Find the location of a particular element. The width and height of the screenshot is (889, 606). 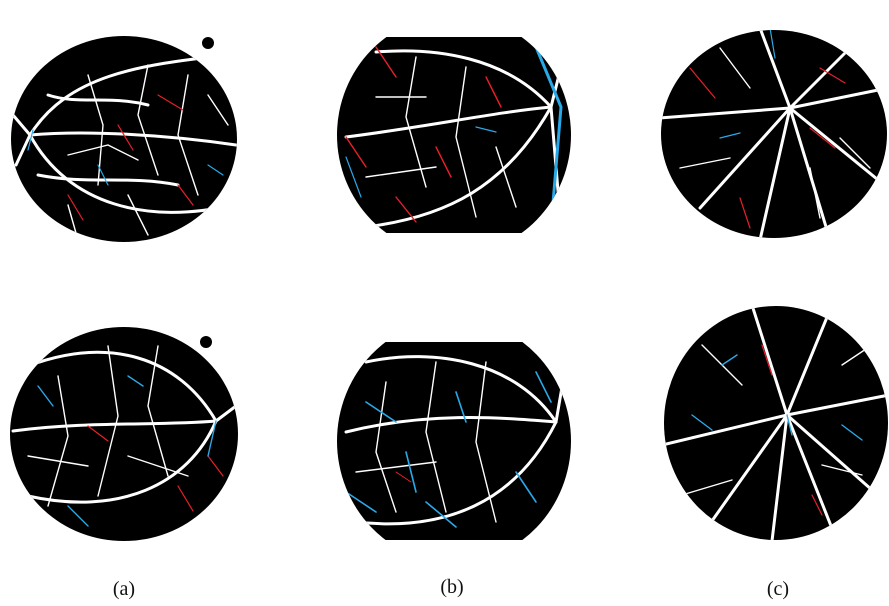

vessel-map-a-bottom is located at coordinates (124, 434).